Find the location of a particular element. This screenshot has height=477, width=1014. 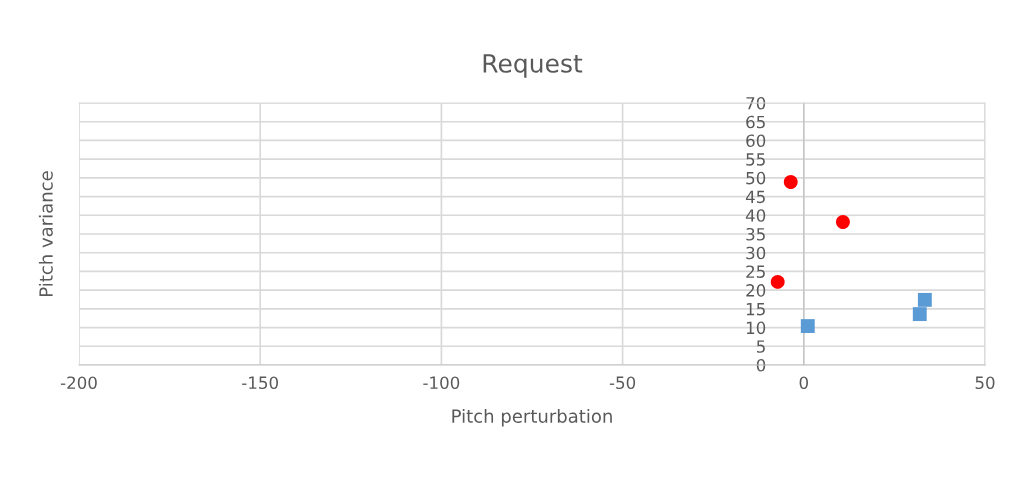

y-tick-label: 15 is located at coordinates (755, 309).